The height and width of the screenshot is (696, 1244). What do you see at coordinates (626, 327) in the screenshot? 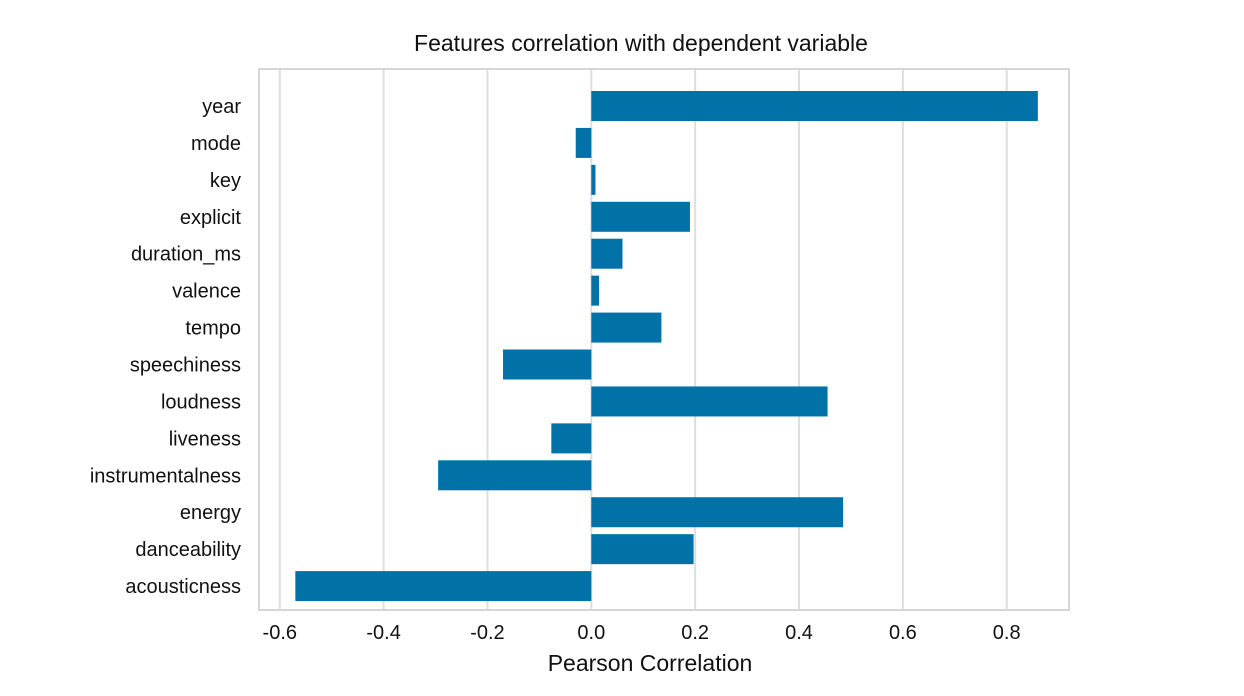
I see `bar-tempo` at bounding box center [626, 327].